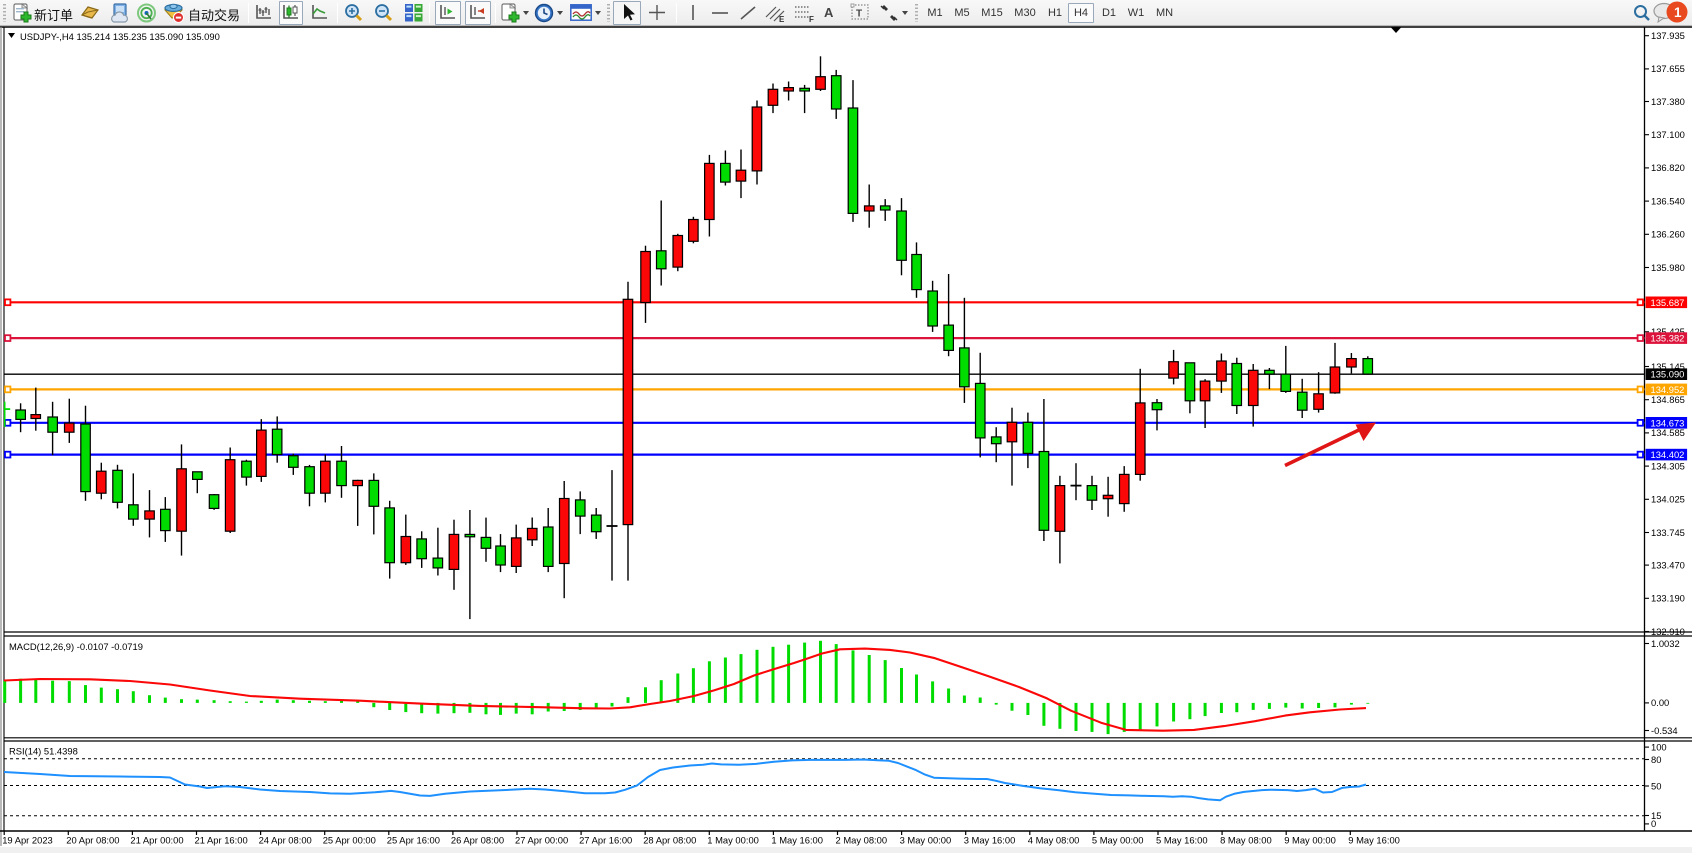 The width and height of the screenshot is (1692, 853). I want to click on svg-text: 133.190, so click(1668, 598).